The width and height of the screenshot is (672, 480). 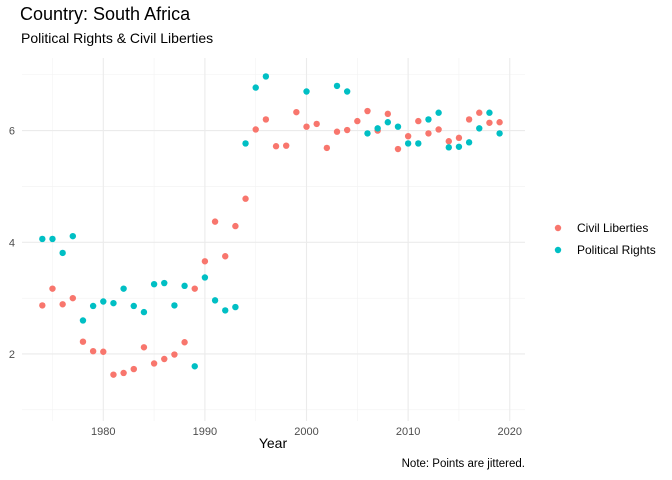 What do you see at coordinates (612, 228) in the screenshot?
I see `legend-label-civil-liberties: Civil Liberties` at bounding box center [612, 228].